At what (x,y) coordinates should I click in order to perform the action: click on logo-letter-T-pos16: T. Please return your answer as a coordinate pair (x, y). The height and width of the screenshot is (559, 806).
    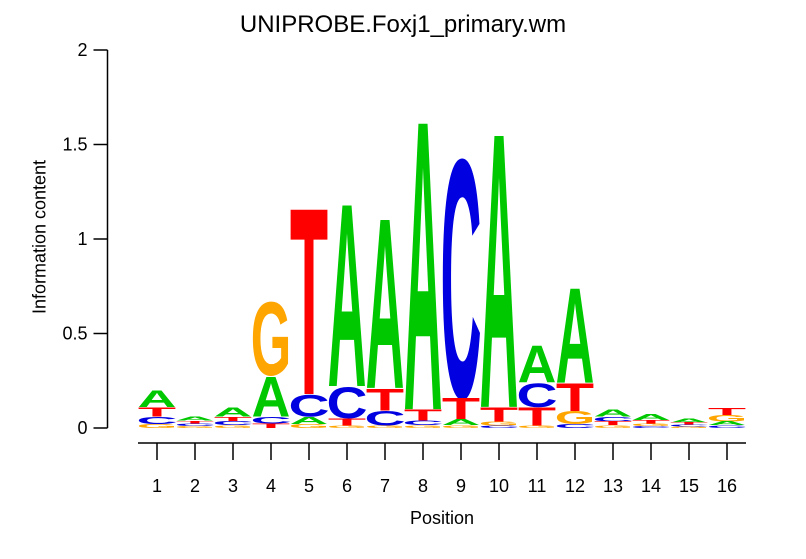
    Looking at the image, I should click on (727, 411).